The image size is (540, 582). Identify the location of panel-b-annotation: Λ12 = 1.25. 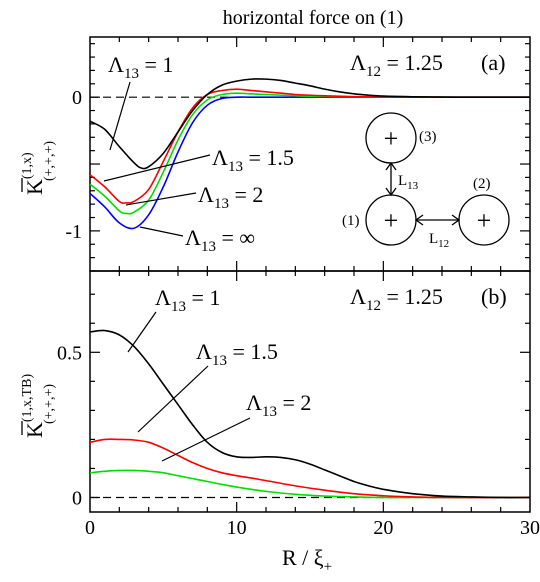
(396, 299).